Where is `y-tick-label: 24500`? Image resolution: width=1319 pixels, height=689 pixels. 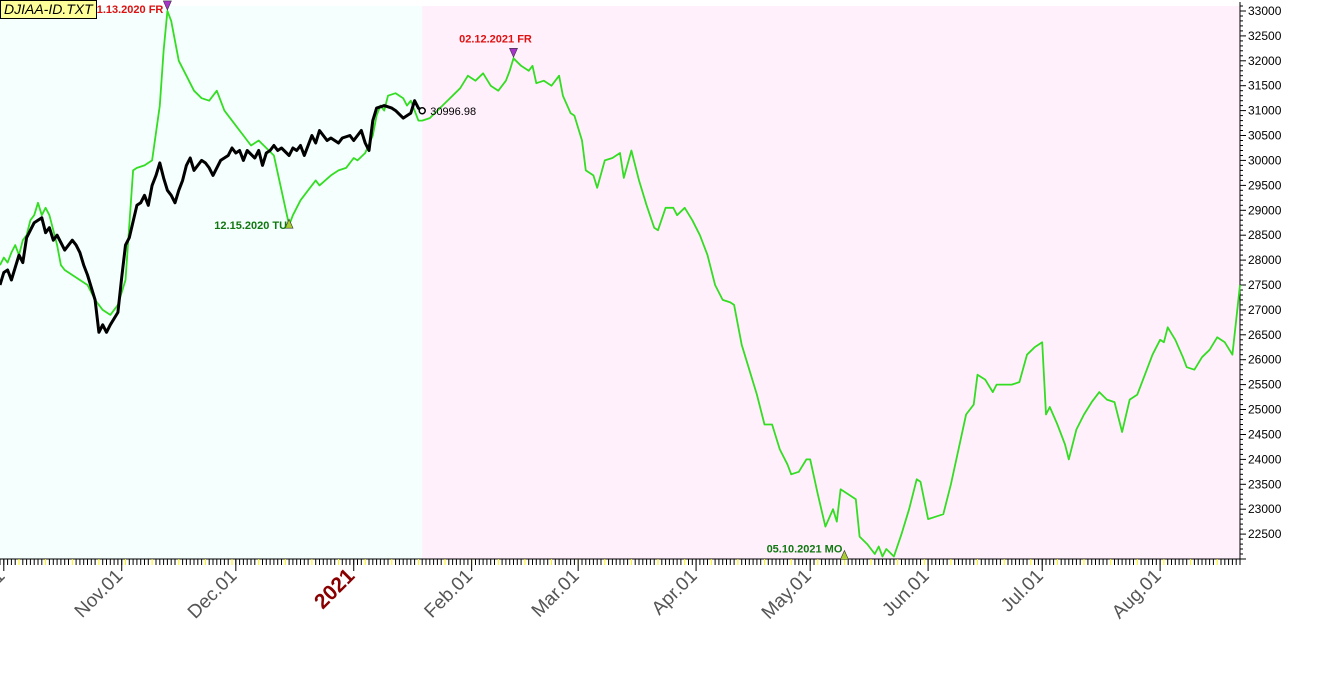 y-tick-label: 24500 is located at coordinates (1265, 434).